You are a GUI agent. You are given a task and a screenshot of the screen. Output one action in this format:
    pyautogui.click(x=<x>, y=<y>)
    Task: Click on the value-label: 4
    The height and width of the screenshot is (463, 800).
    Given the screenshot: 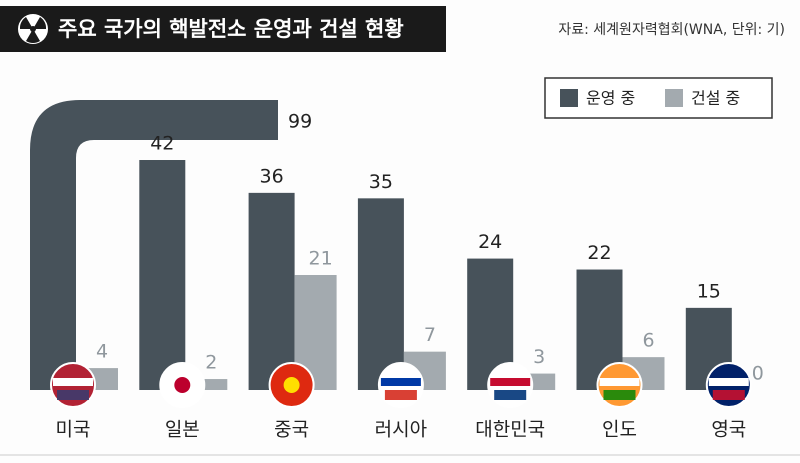 What is the action you would take?
    pyautogui.click(x=102, y=352)
    